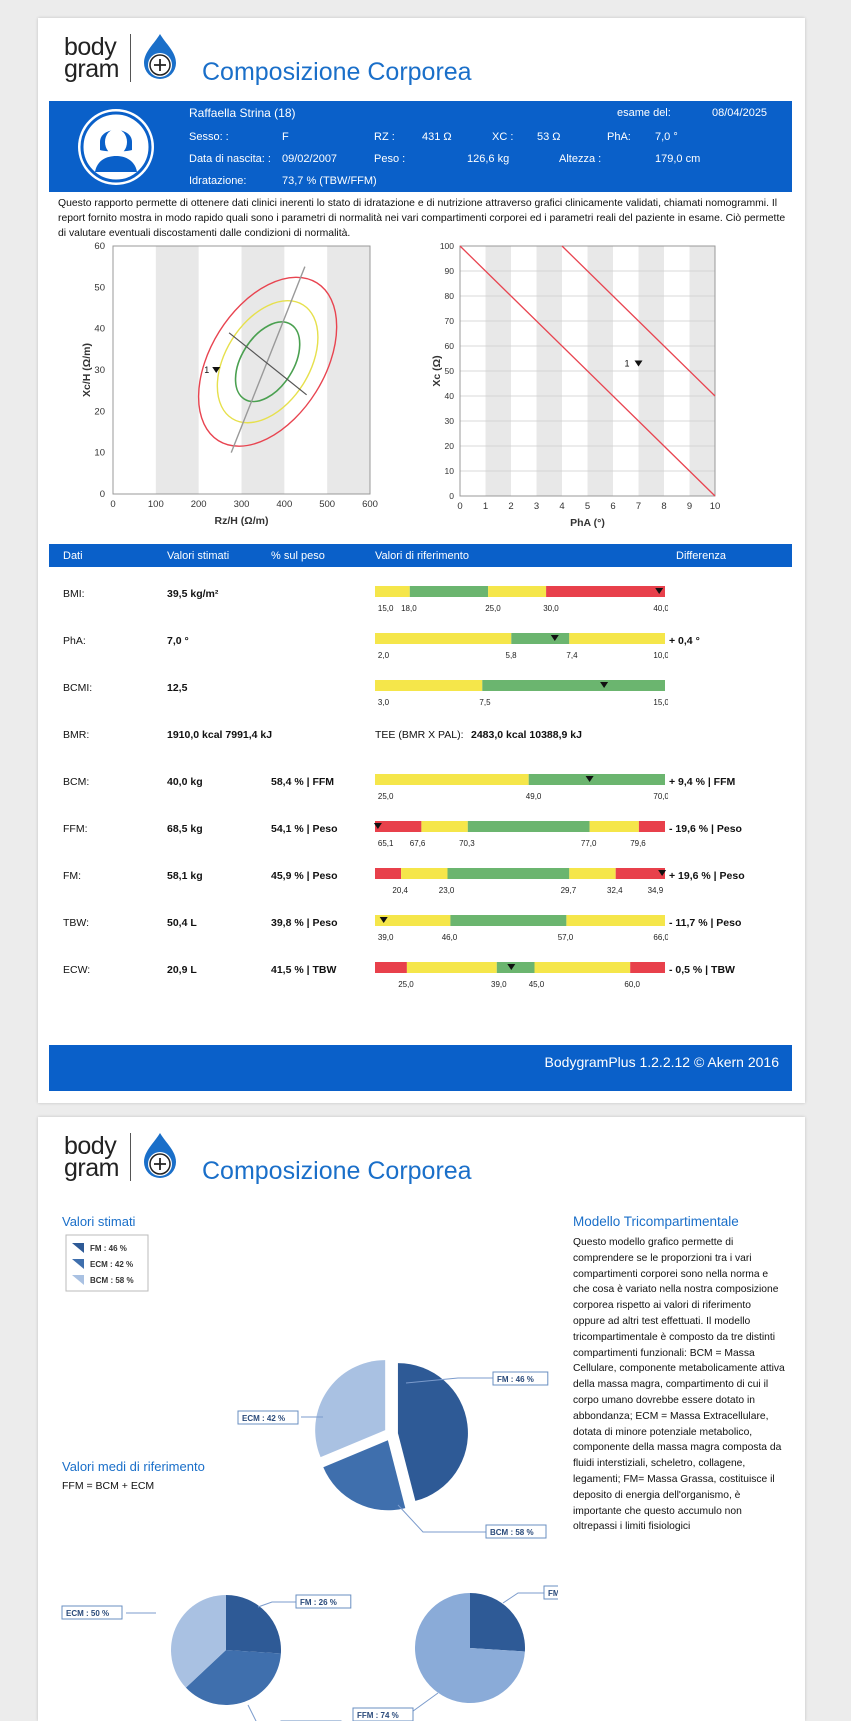 This screenshot has height=1721, width=851. Describe the element at coordinates (304, 970) in the screenshot. I see `row-percent: 41,5 % | TBW` at that location.